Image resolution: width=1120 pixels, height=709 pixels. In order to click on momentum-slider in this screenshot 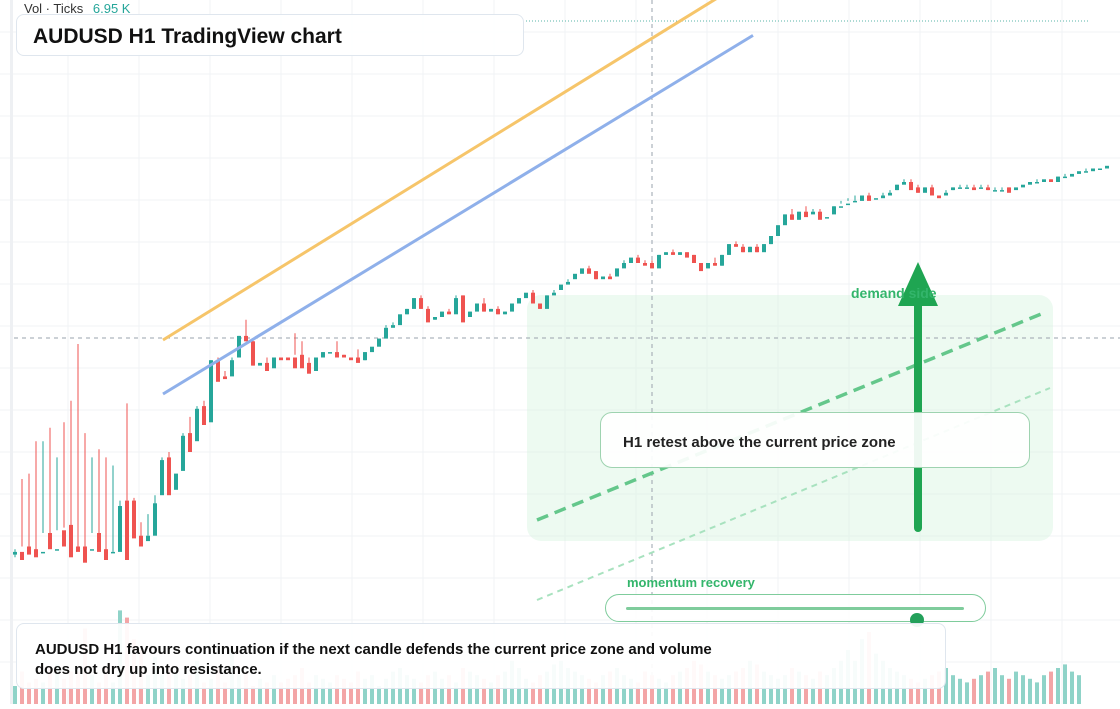, I will do `click(795, 610)`.